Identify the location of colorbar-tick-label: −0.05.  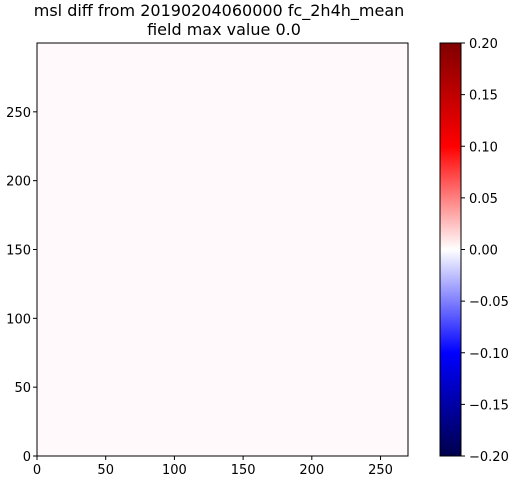
(489, 302).